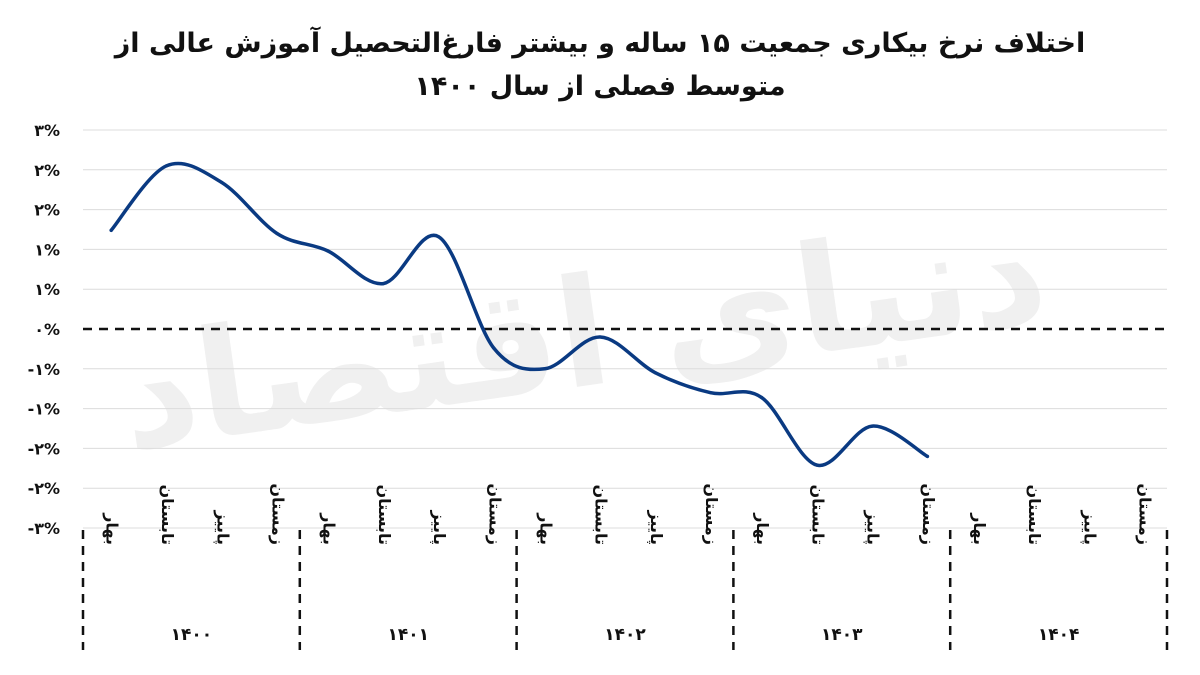 The image size is (1200, 675). What do you see at coordinates (47, 130) in the screenshot?
I see `y-tick-label: ۳%` at bounding box center [47, 130].